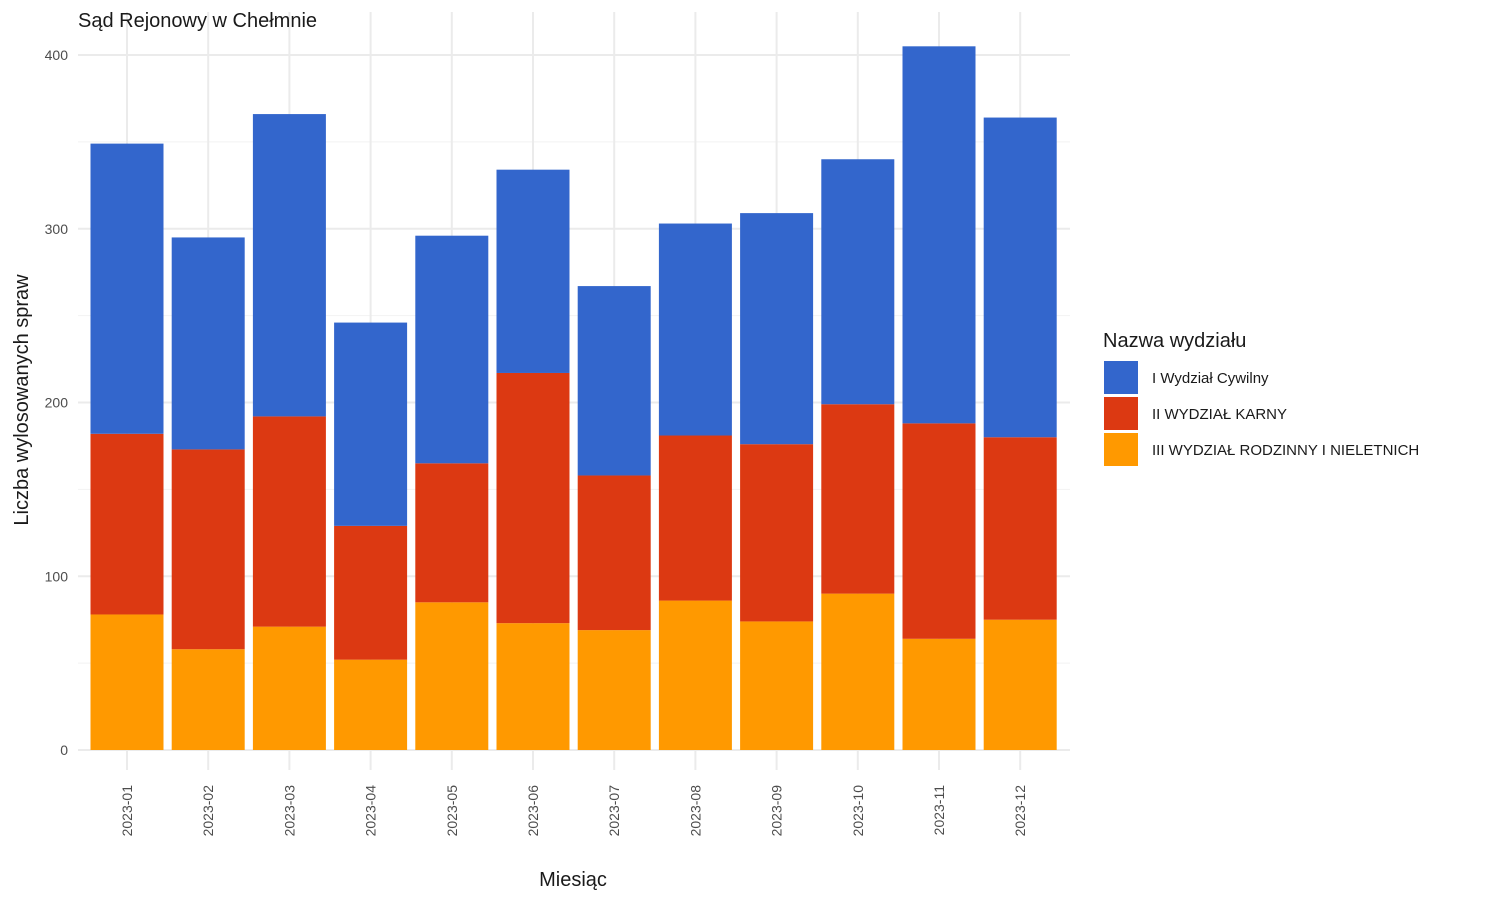 This screenshot has height=900, width=1500. I want to click on y-tick-label: 200, so click(57, 403).